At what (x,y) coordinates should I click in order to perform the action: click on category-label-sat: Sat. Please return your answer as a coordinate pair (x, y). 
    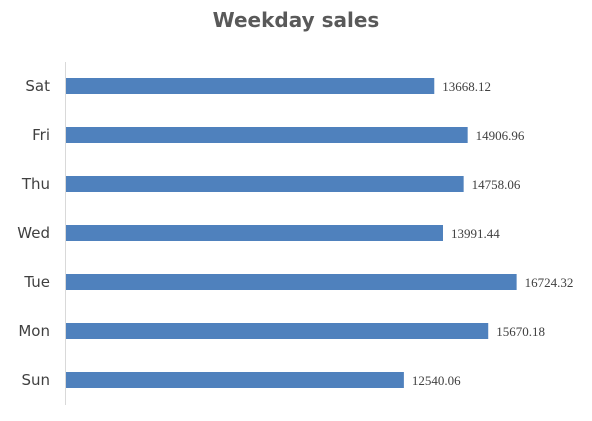
    Looking at the image, I should click on (37, 86).